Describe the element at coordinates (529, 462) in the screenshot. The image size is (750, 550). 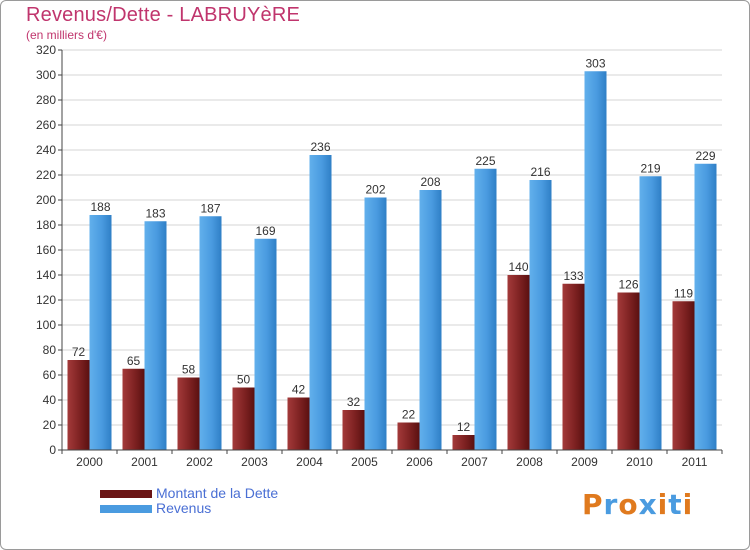
I see `x-tick-label: 2008` at that location.